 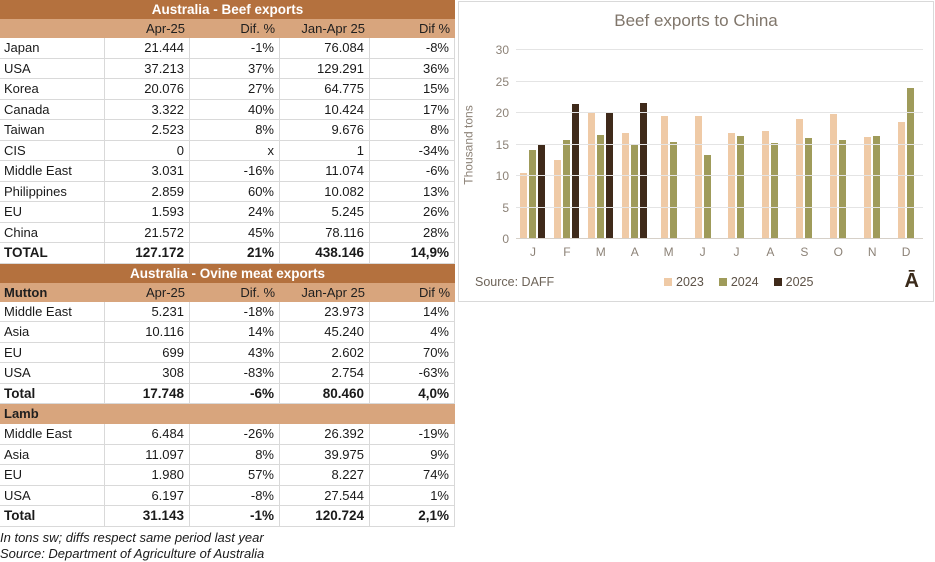 I want to click on header-cell: Dif. %, so click(x=257, y=292).